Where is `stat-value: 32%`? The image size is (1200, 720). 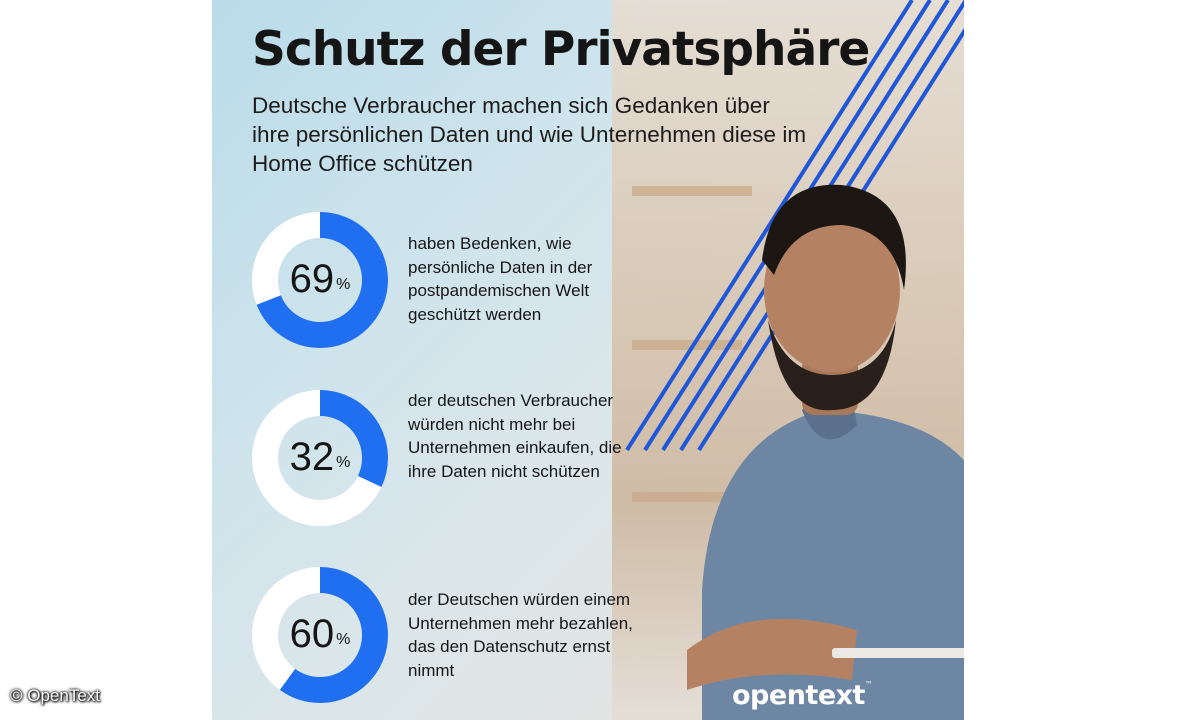 stat-value: 32% is located at coordinates (320, 457).